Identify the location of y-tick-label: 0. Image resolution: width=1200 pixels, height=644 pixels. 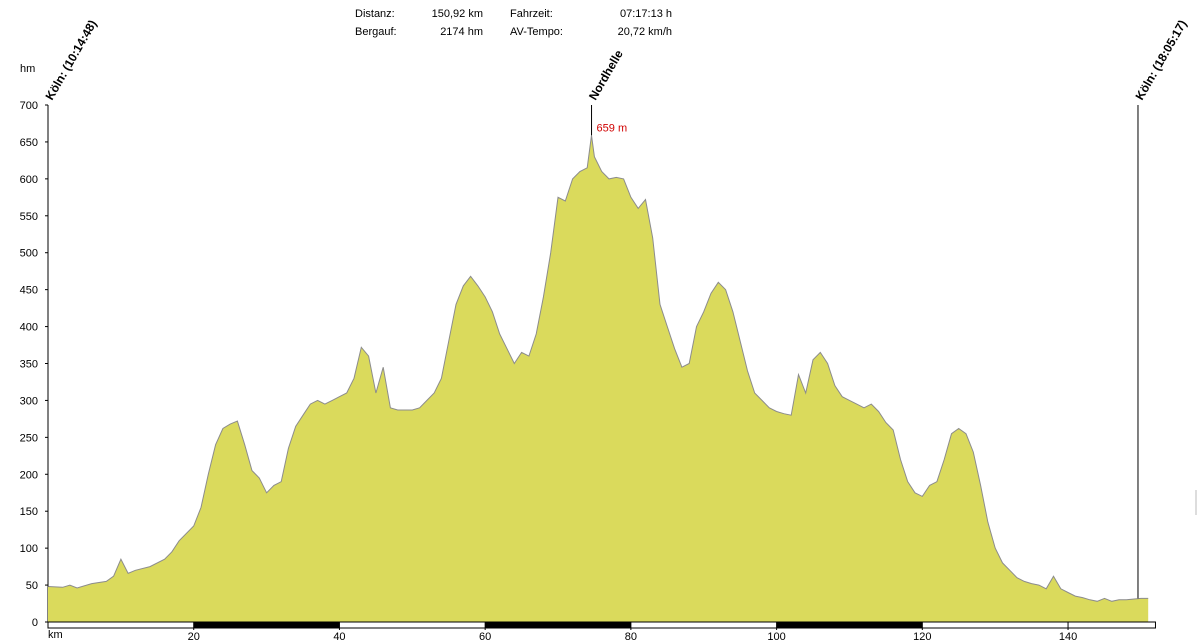
(35, 623).